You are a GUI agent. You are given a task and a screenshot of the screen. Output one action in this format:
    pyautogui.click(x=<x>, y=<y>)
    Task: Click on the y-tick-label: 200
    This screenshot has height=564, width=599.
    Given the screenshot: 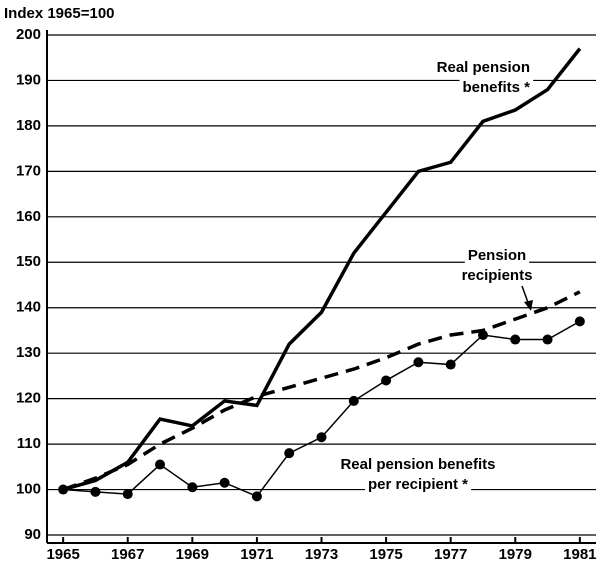 What is the action you would take?
    pyautogui.click(x=28, y=34)
    